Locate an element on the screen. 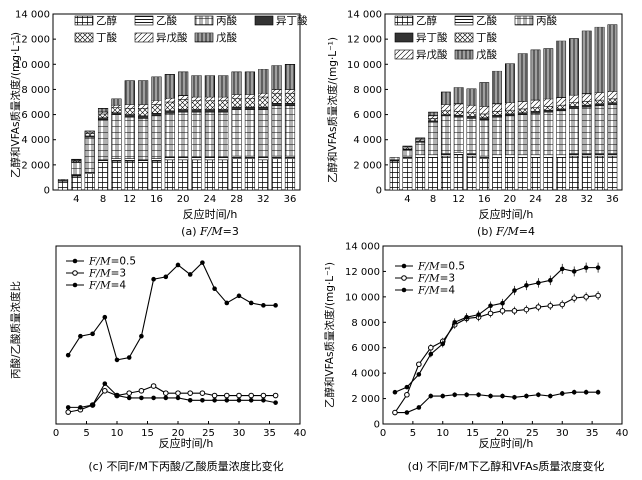  x-tick-label: 15 is located at coordinates (472, 433).